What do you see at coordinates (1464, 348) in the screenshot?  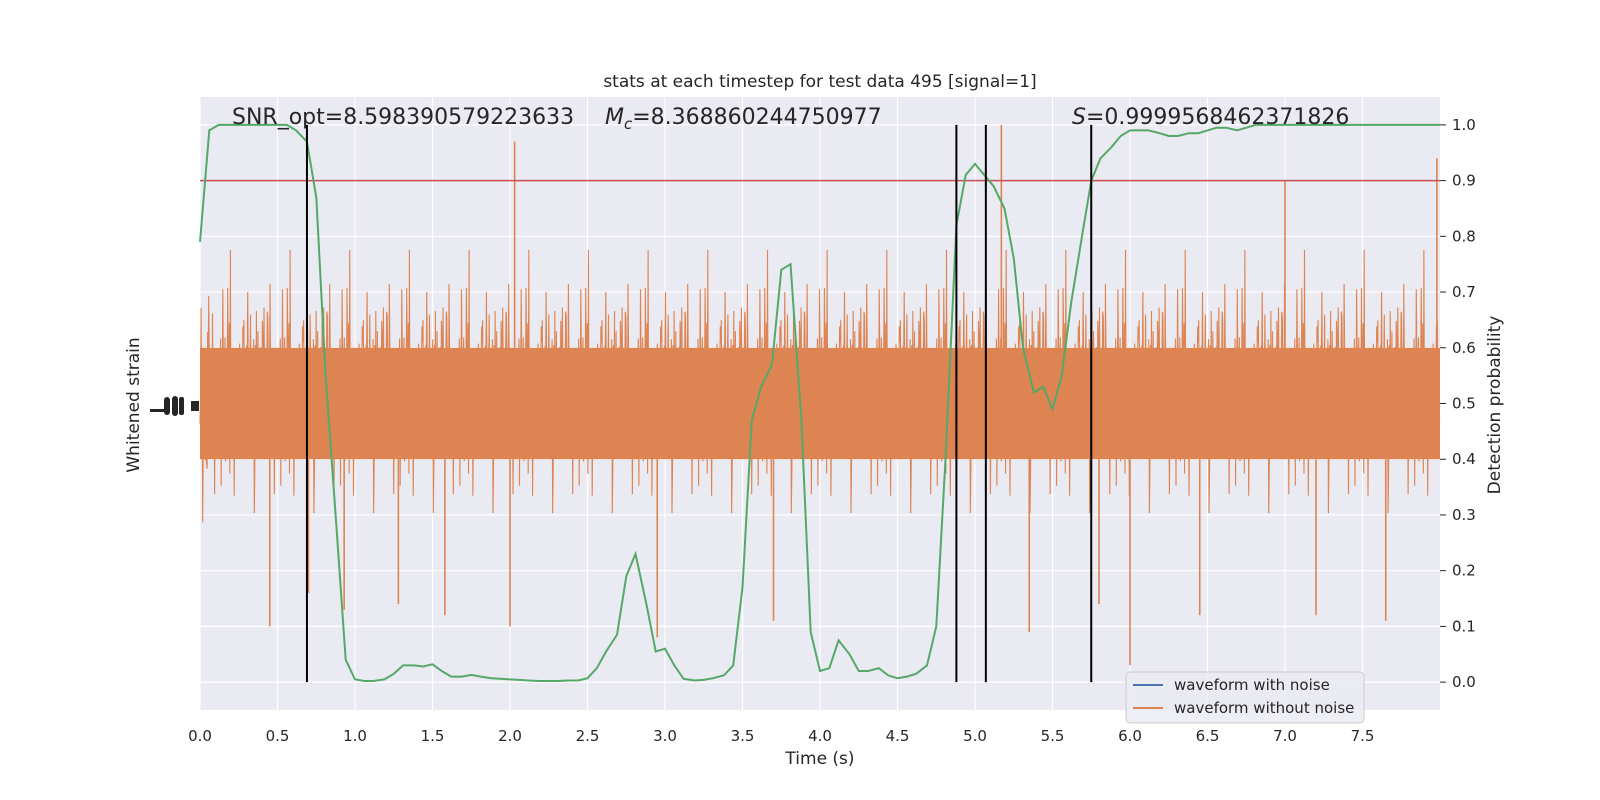 I see `y-right-tick-label: 0.6` at bounding box center [1464, 348].